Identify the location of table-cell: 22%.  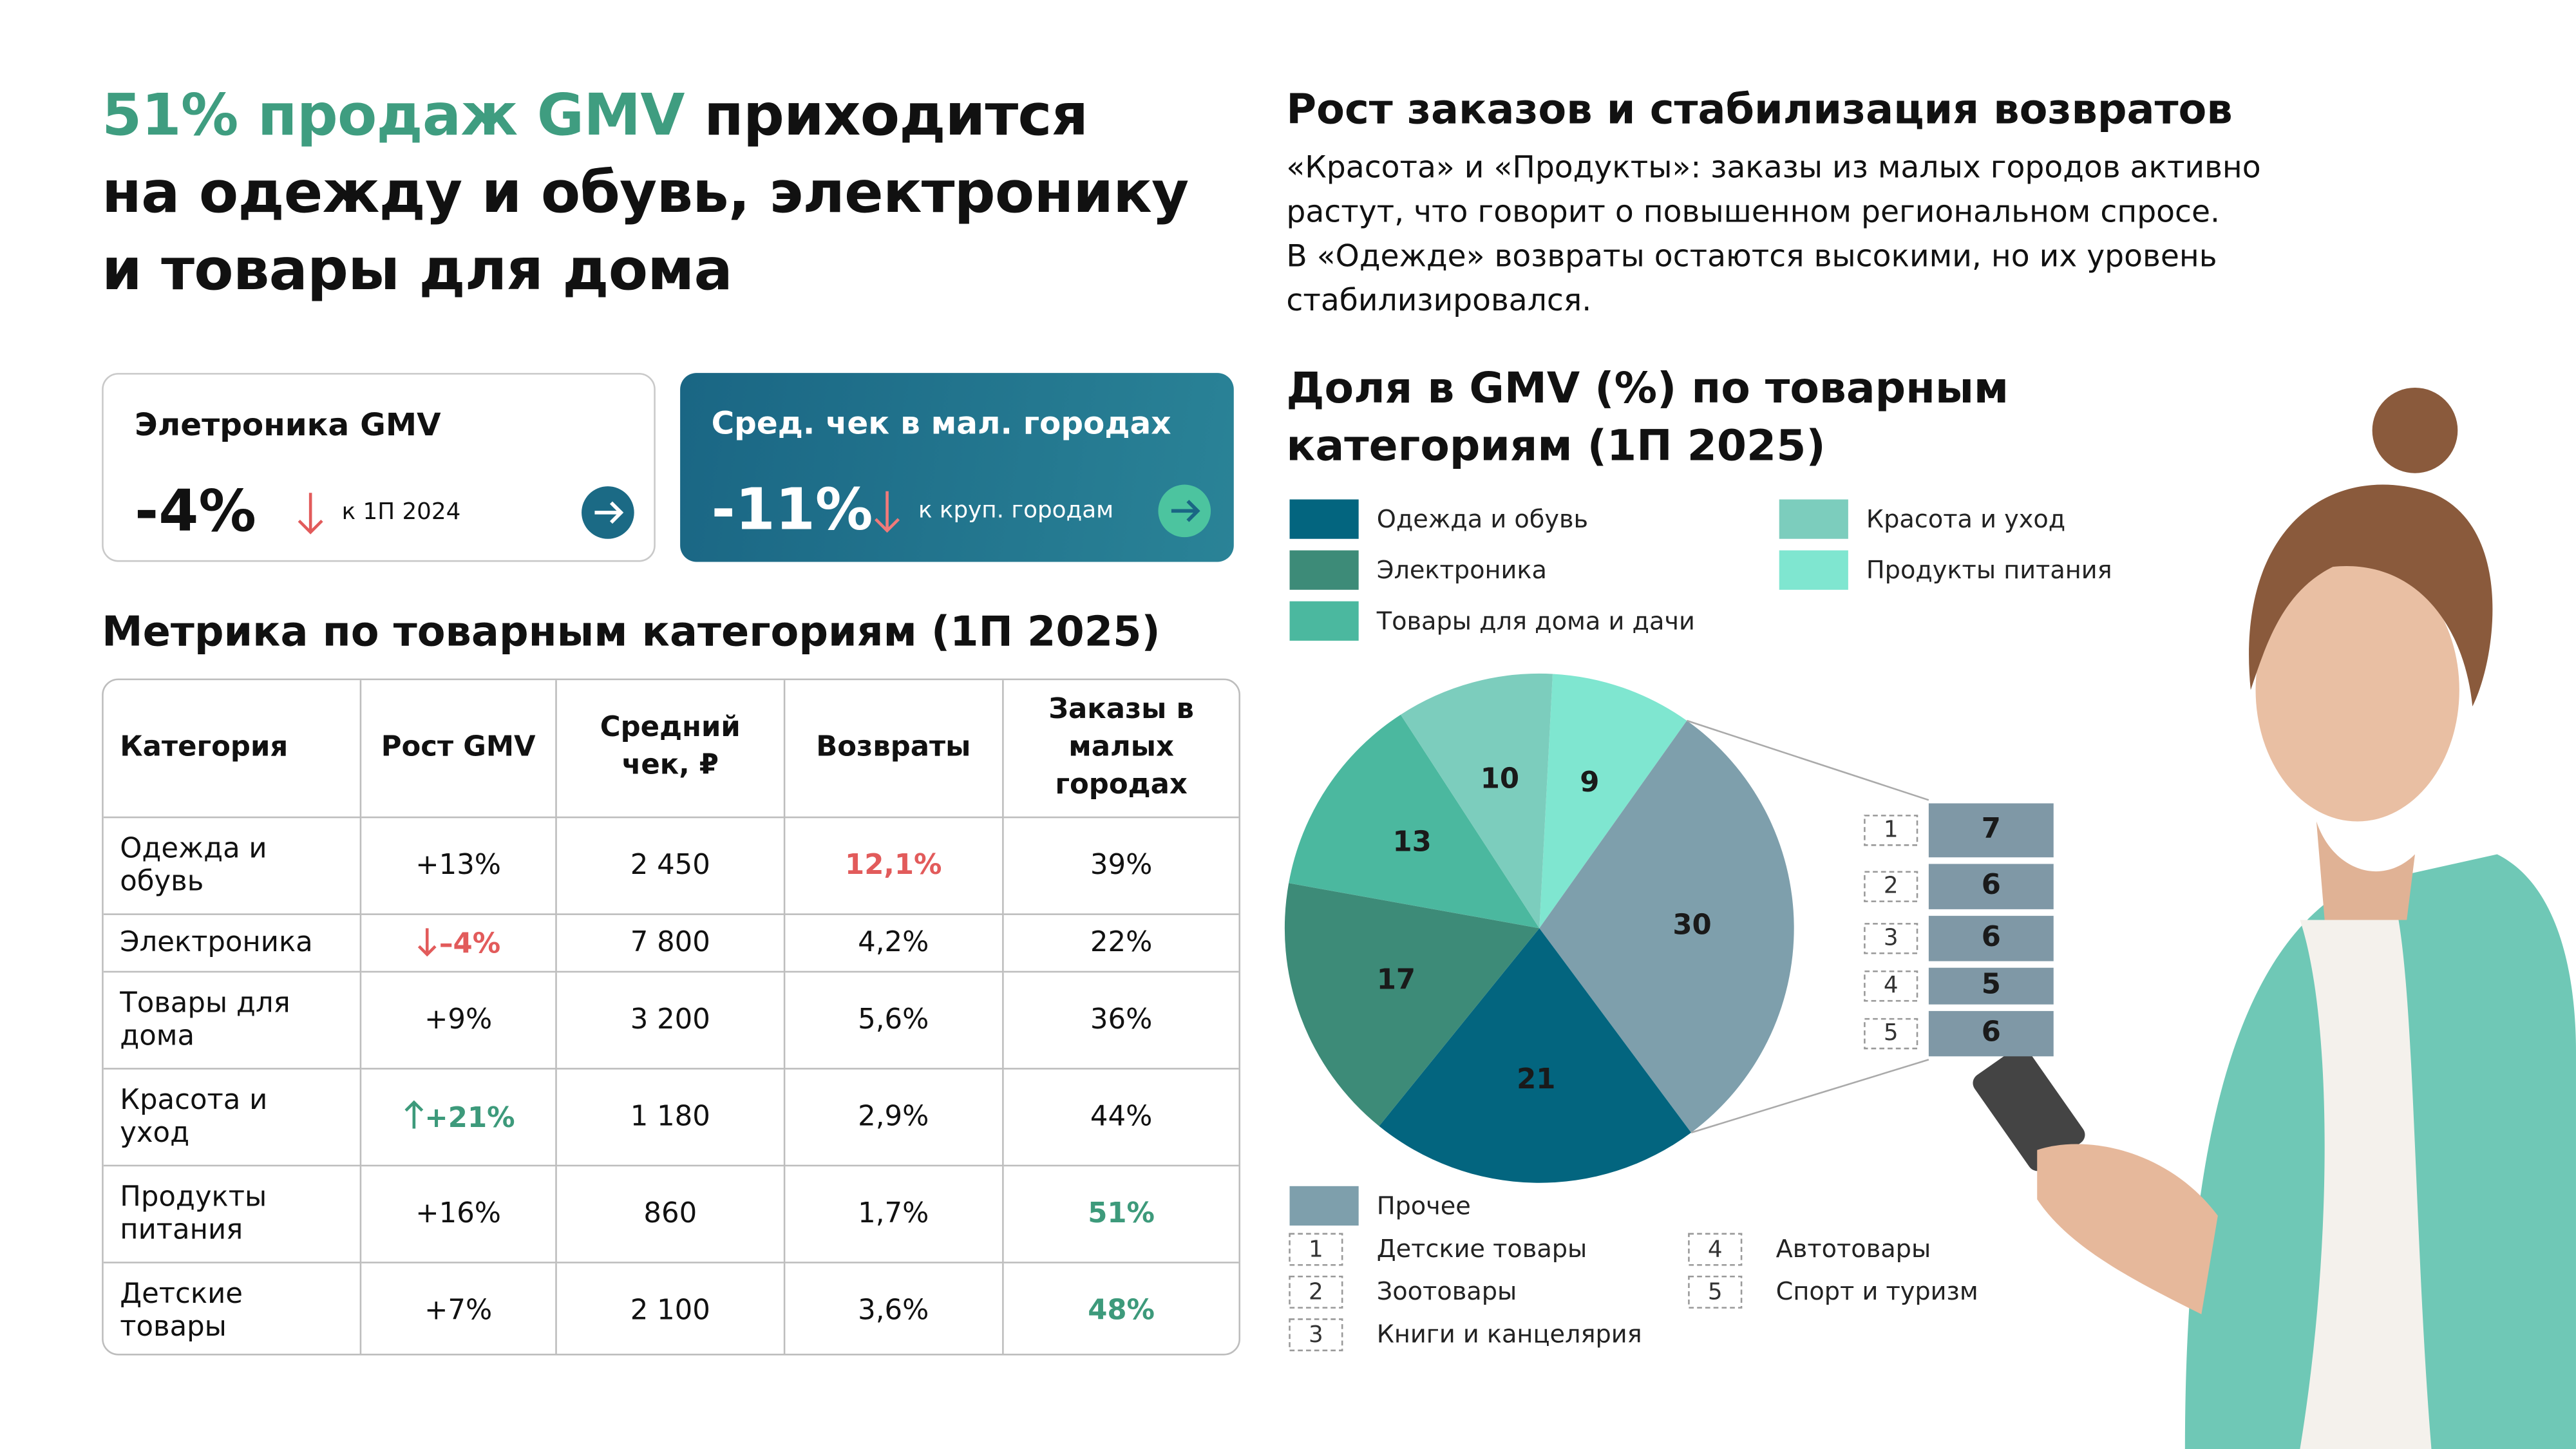
(1121, 943).